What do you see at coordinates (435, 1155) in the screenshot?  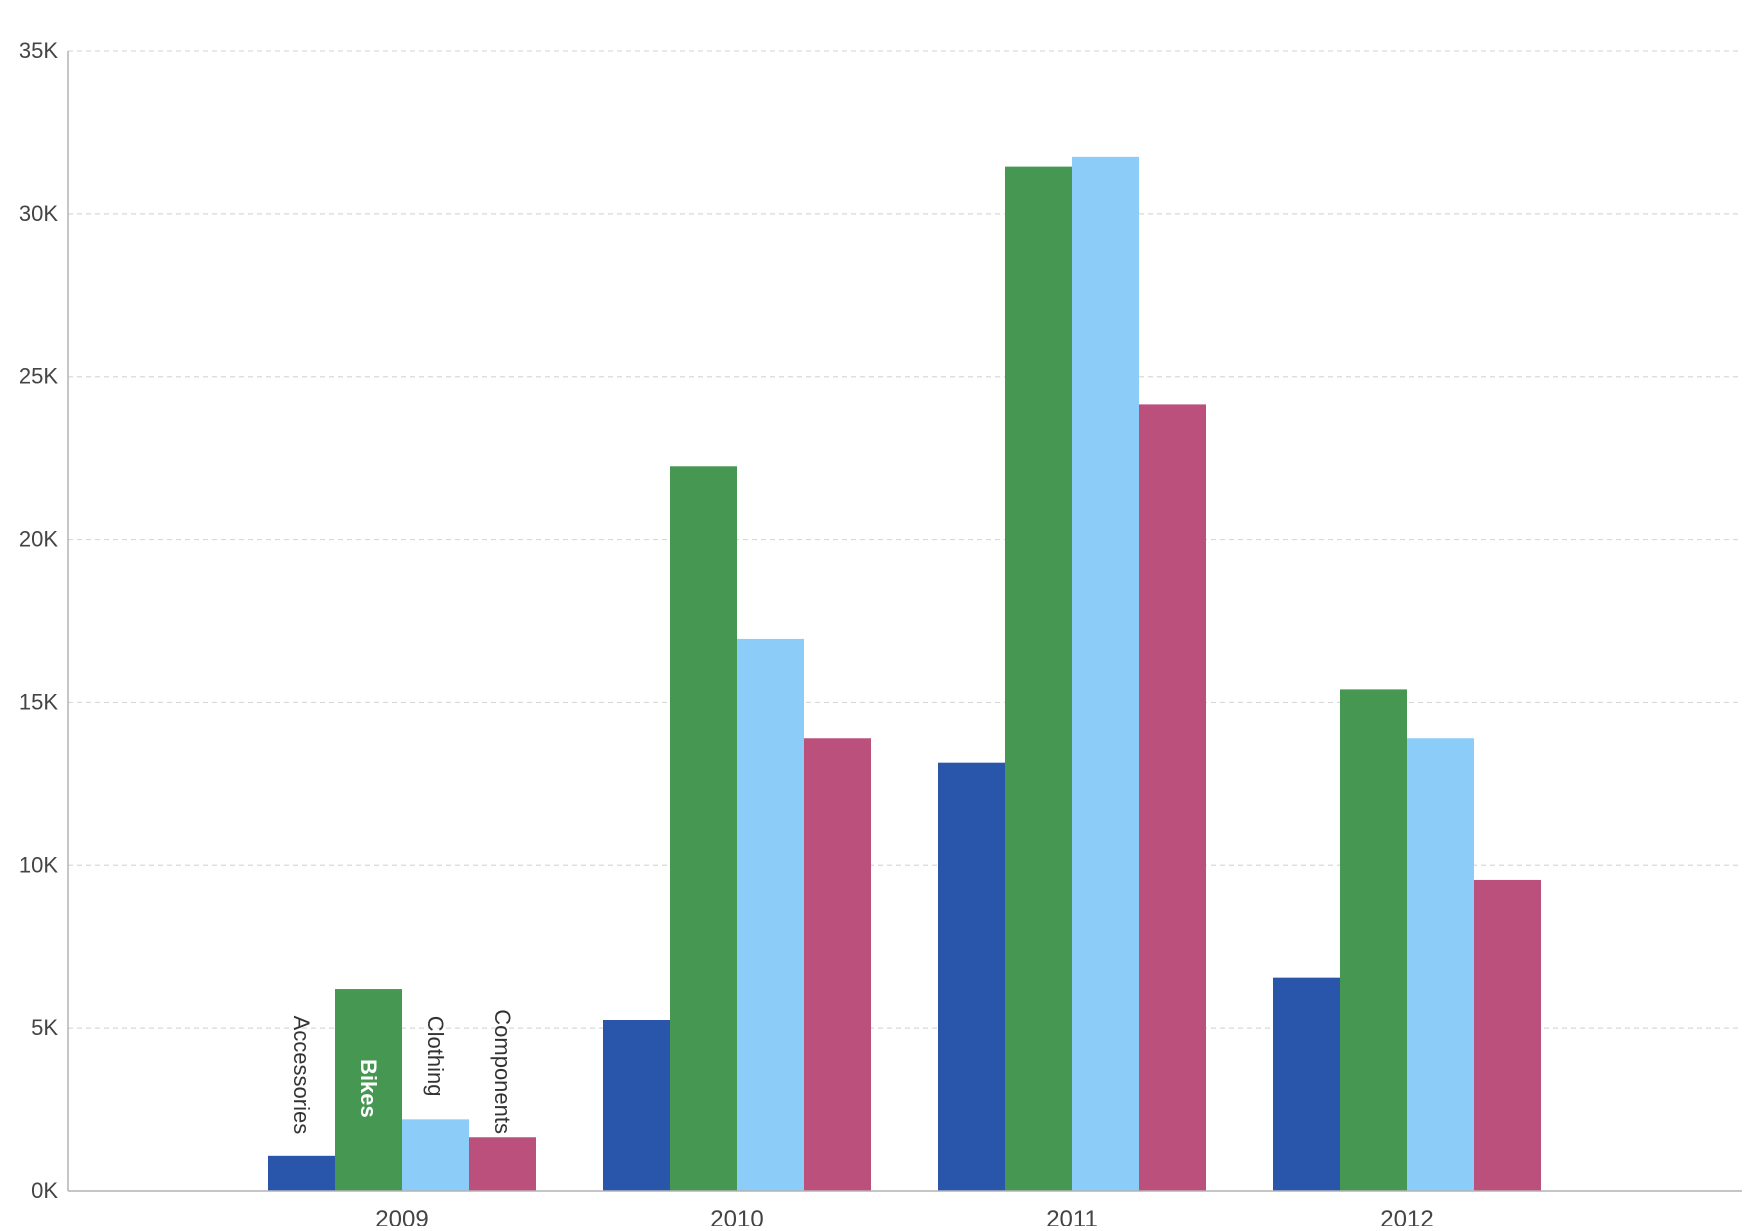 I see `bar-clothing-2009` at bounding box center [435, 1155].